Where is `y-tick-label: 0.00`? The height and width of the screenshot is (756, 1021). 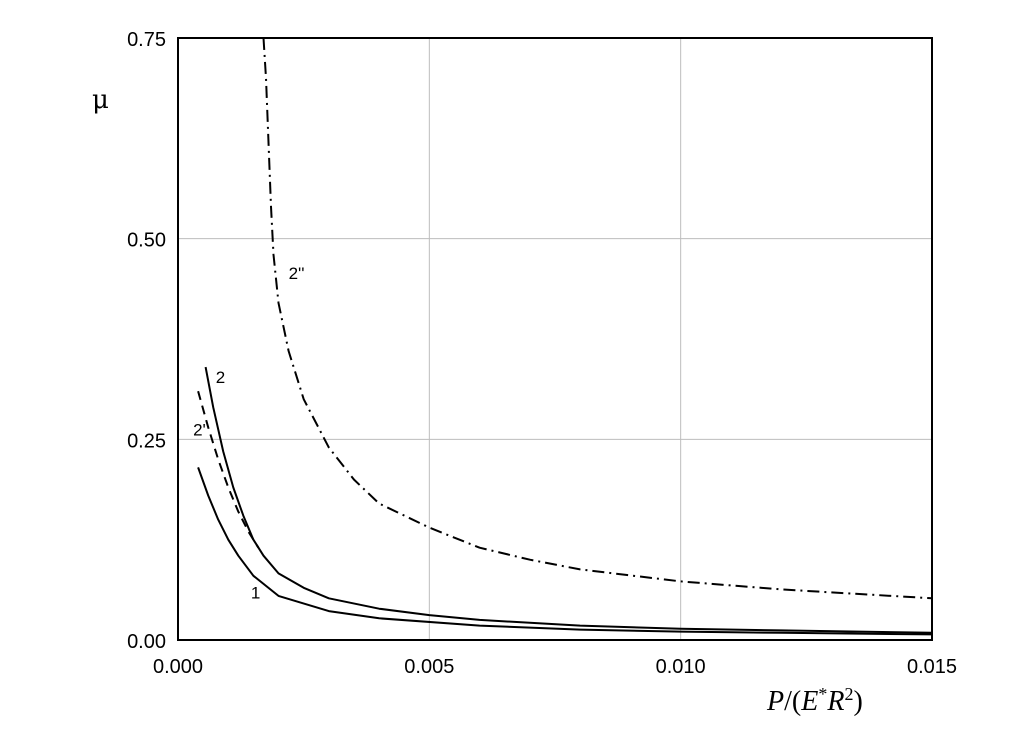 y-tick-label: 0.00 is located at coordinates (146, 642).